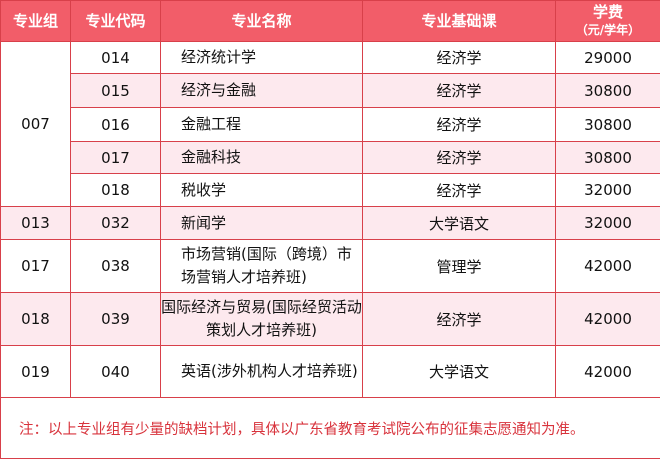 This screenshot has height=459, width=660. I want to click on code-cell: 015, so click(116, 91).